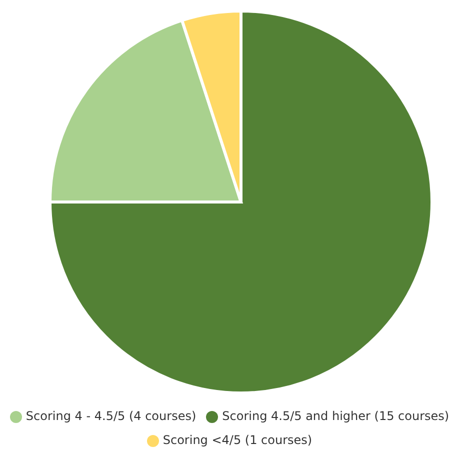 The height and width of the screenshot is (452, 469). What do you see at coordinates (111, 416) in the screenshot?
I see `legend-label: Scoring 4 - 4.5/5 (4 courses)` at bounding box center [111, 416].